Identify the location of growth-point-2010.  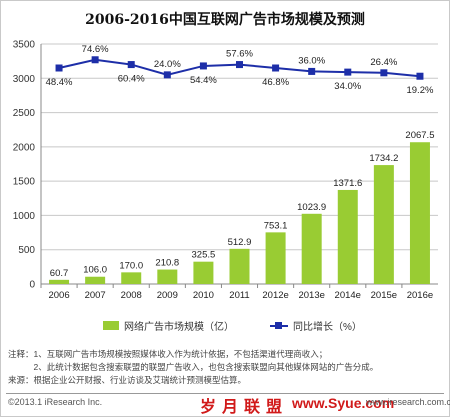
(203, 66).